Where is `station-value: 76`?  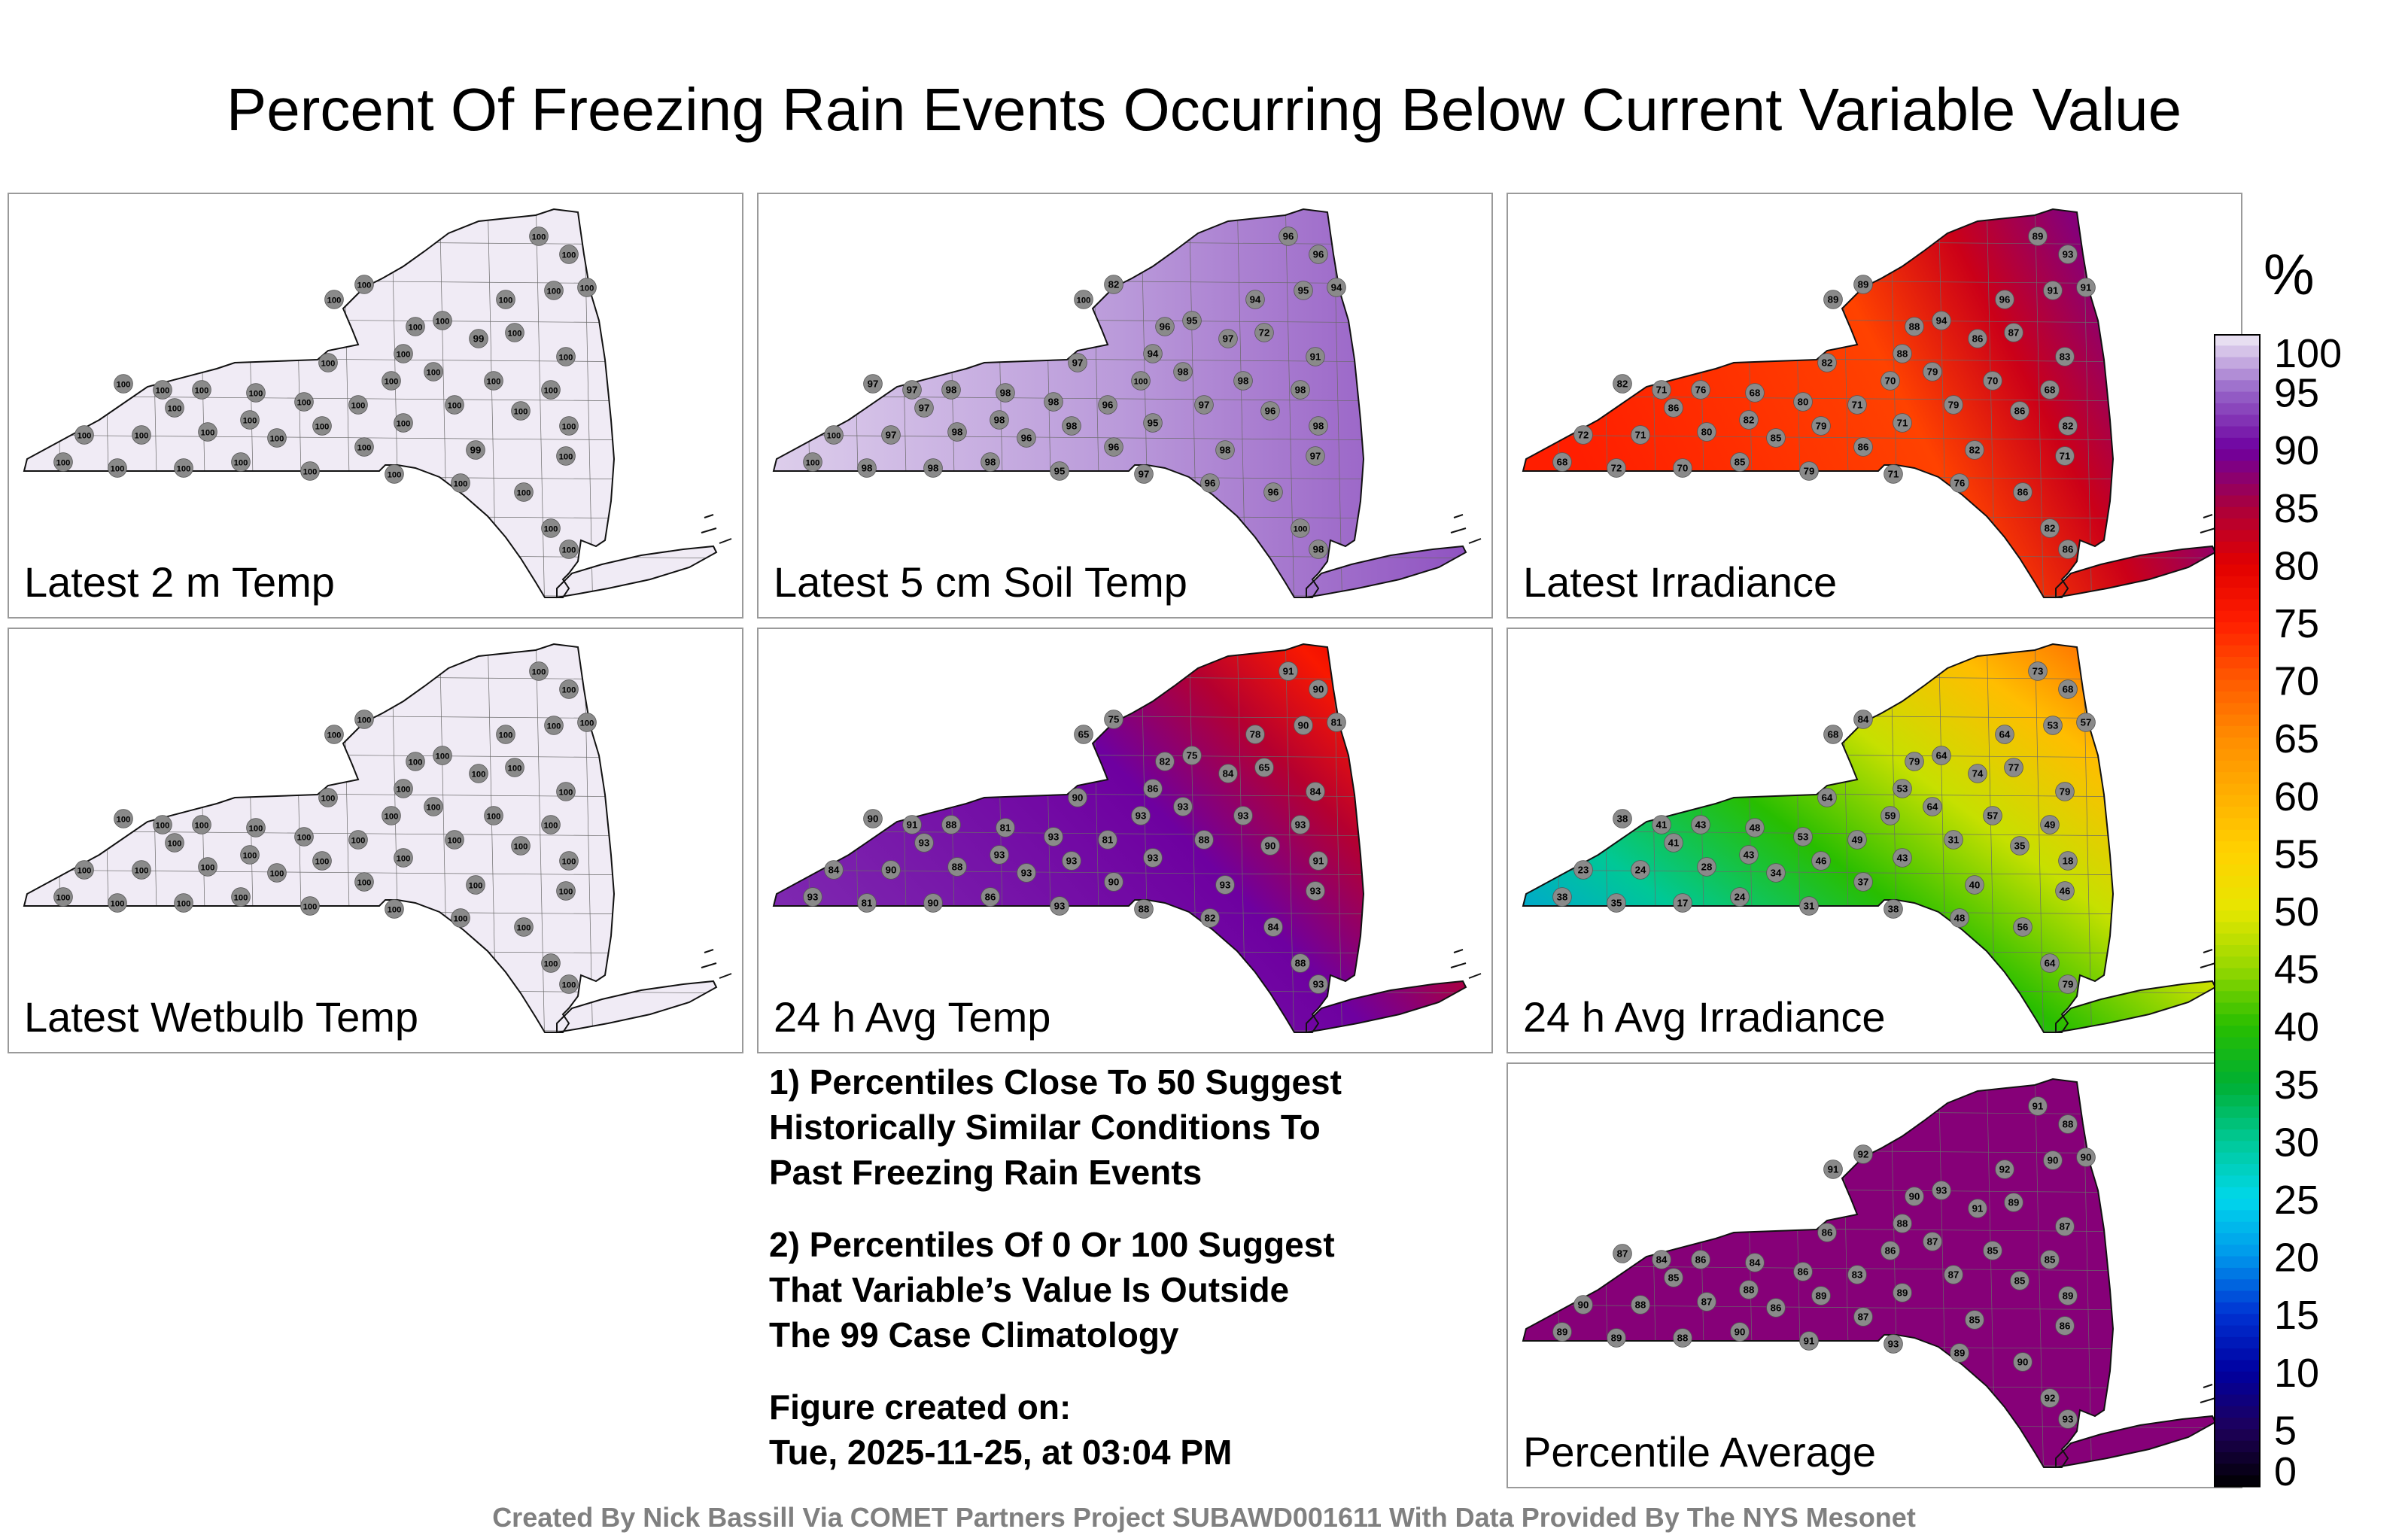 station-value: 76 is located at coordinates (1960, 483).